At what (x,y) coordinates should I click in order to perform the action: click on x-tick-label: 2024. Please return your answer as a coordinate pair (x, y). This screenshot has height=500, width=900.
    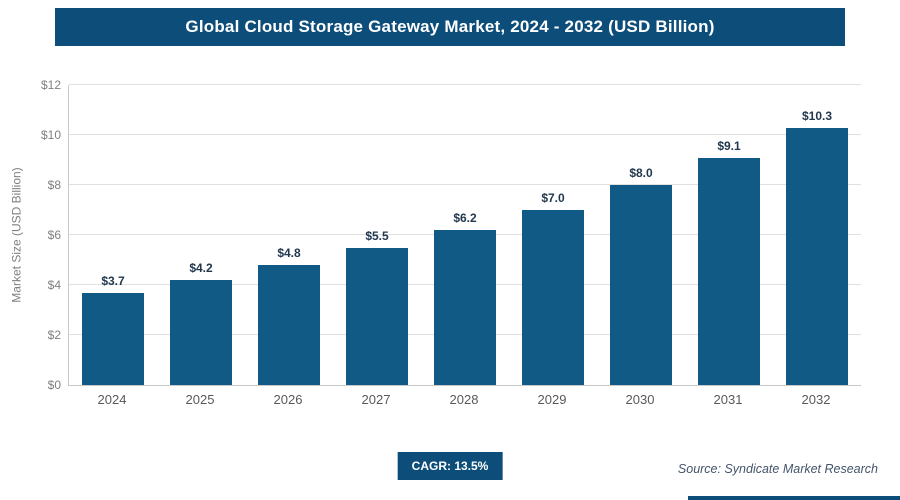
    Looking at the image, I should click on (112, 399).